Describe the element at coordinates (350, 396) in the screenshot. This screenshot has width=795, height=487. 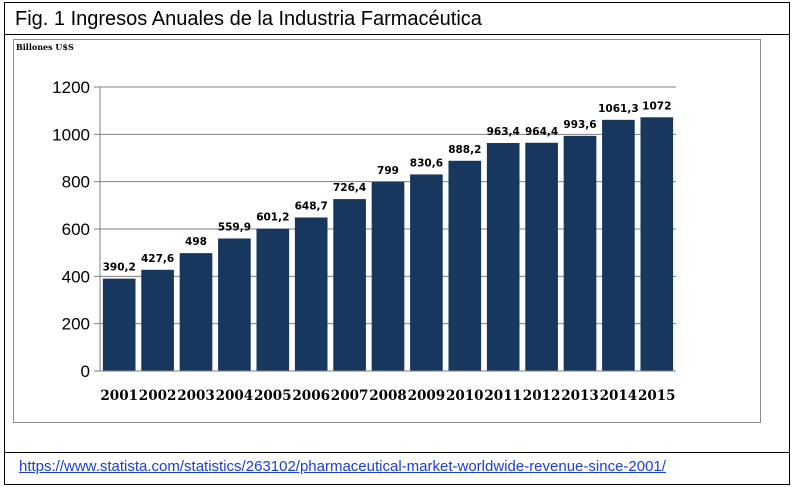
I see `x-tick-label-2007: 2007` at that location.